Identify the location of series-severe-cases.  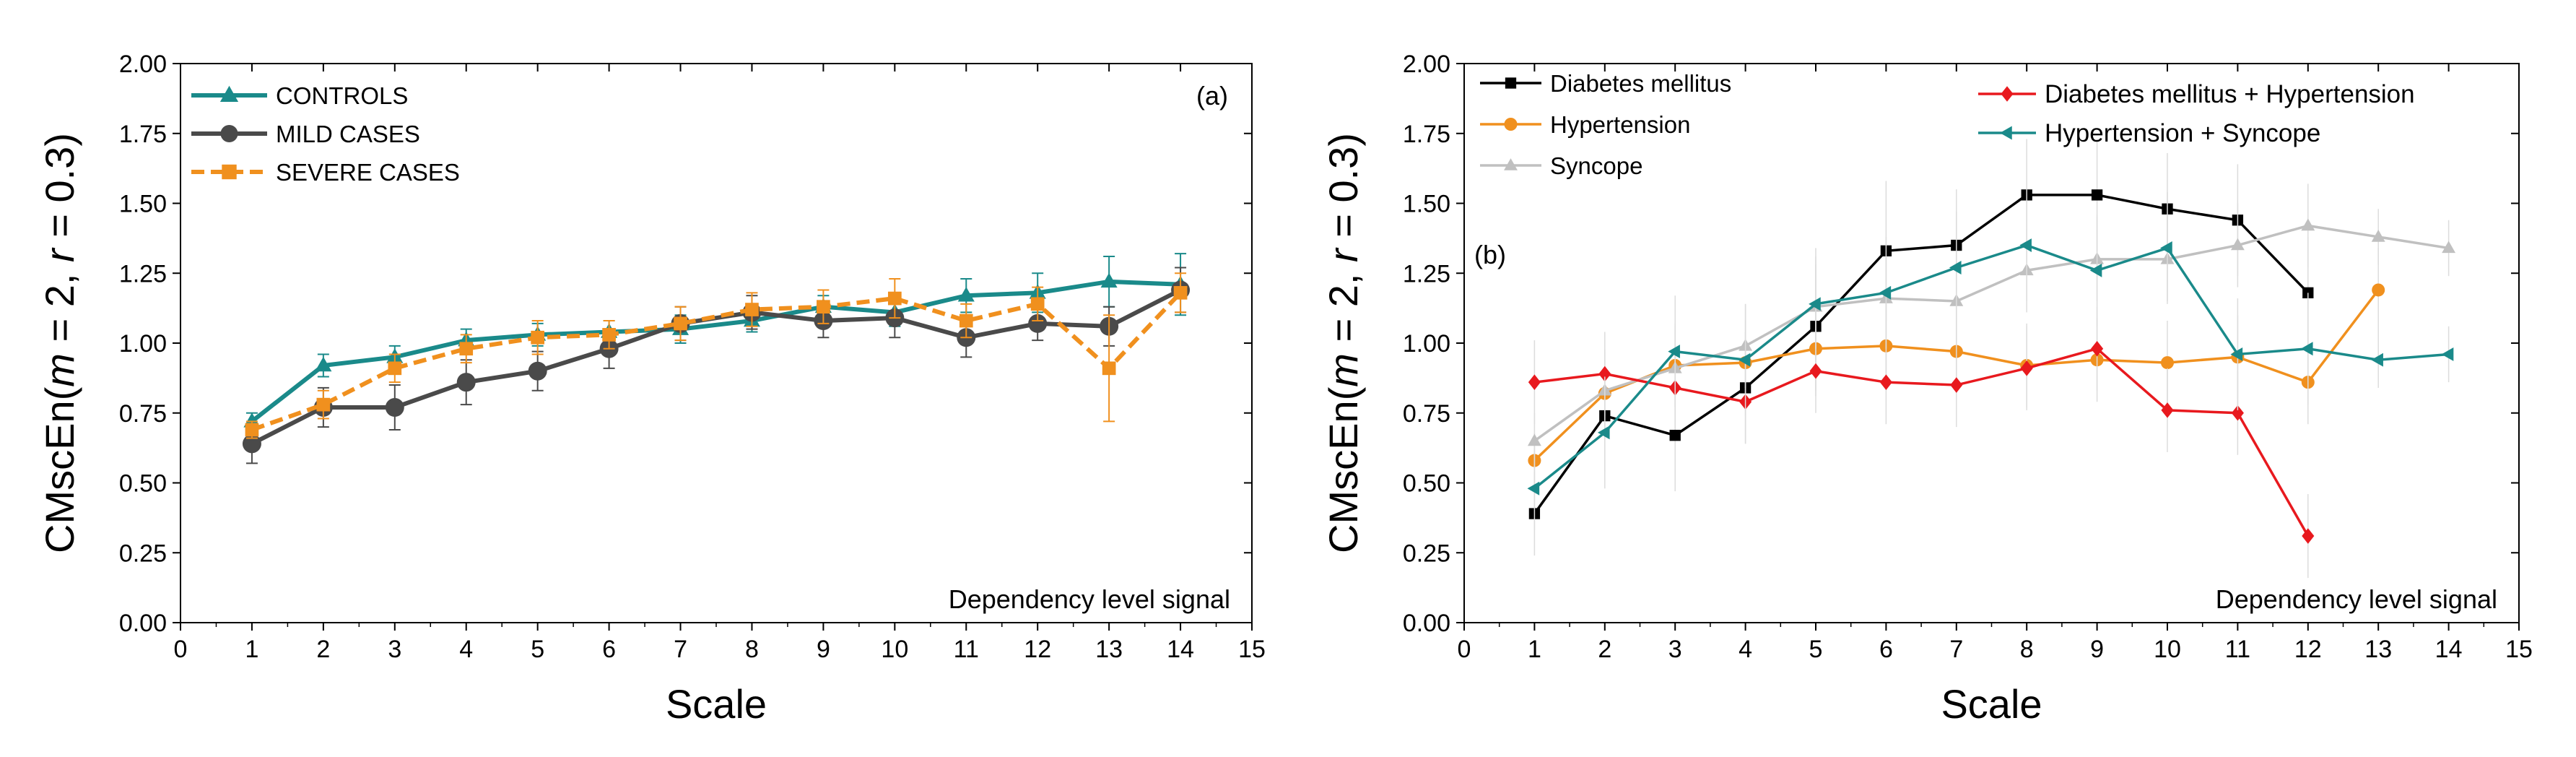
(716, 355).